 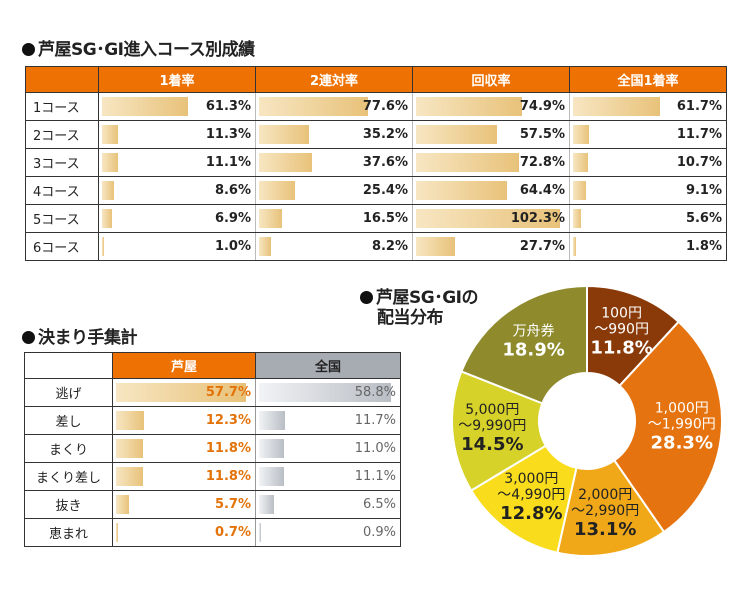 What do you see at coordinates (703, 190) in the screenshot?
I see `cell-value: 9.1%` at bounding box center [703, 190].